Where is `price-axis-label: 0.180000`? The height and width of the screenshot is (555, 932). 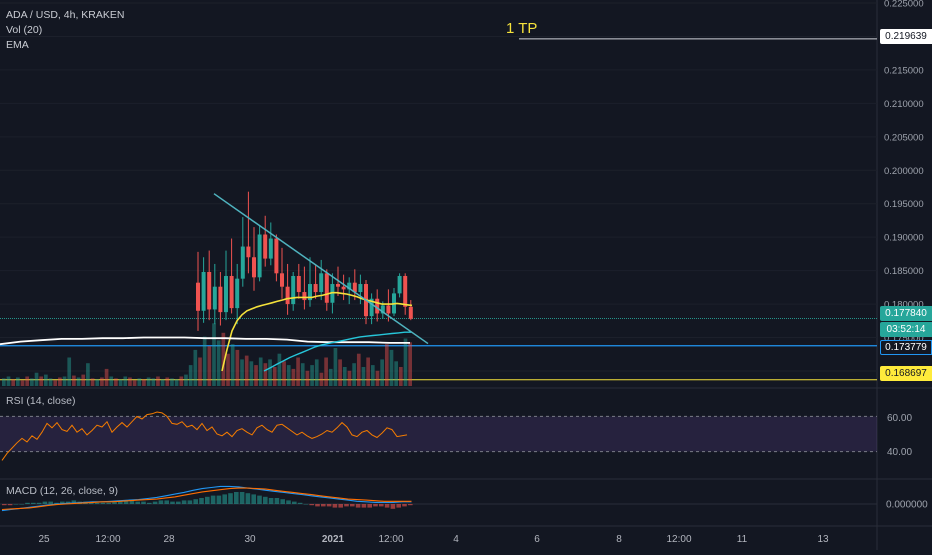
price-axis-label: 0.180000 is located at coordinates (904, 305).